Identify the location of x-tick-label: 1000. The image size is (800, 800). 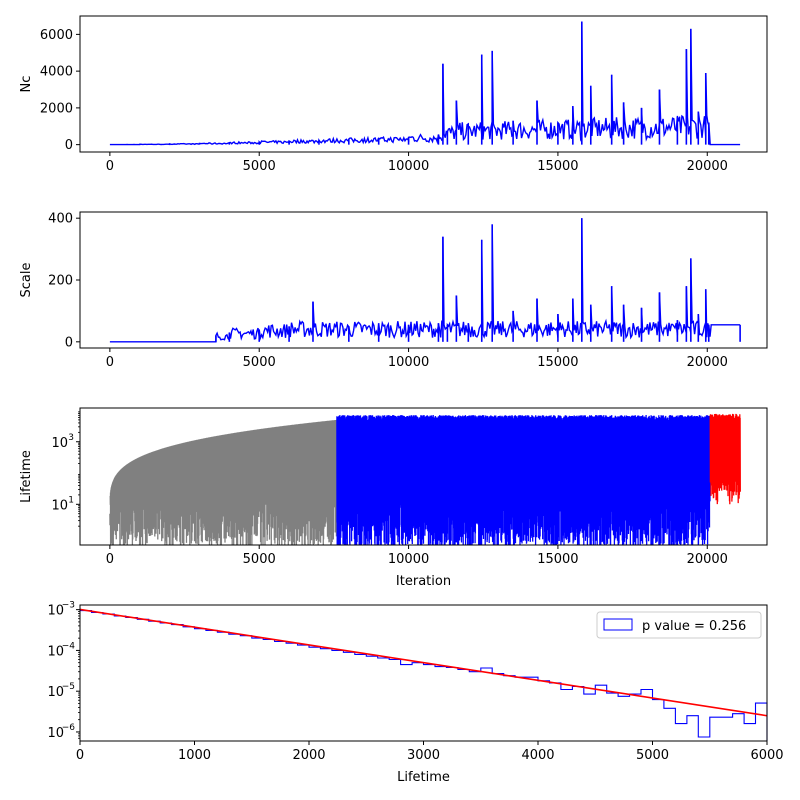
(194, 755).